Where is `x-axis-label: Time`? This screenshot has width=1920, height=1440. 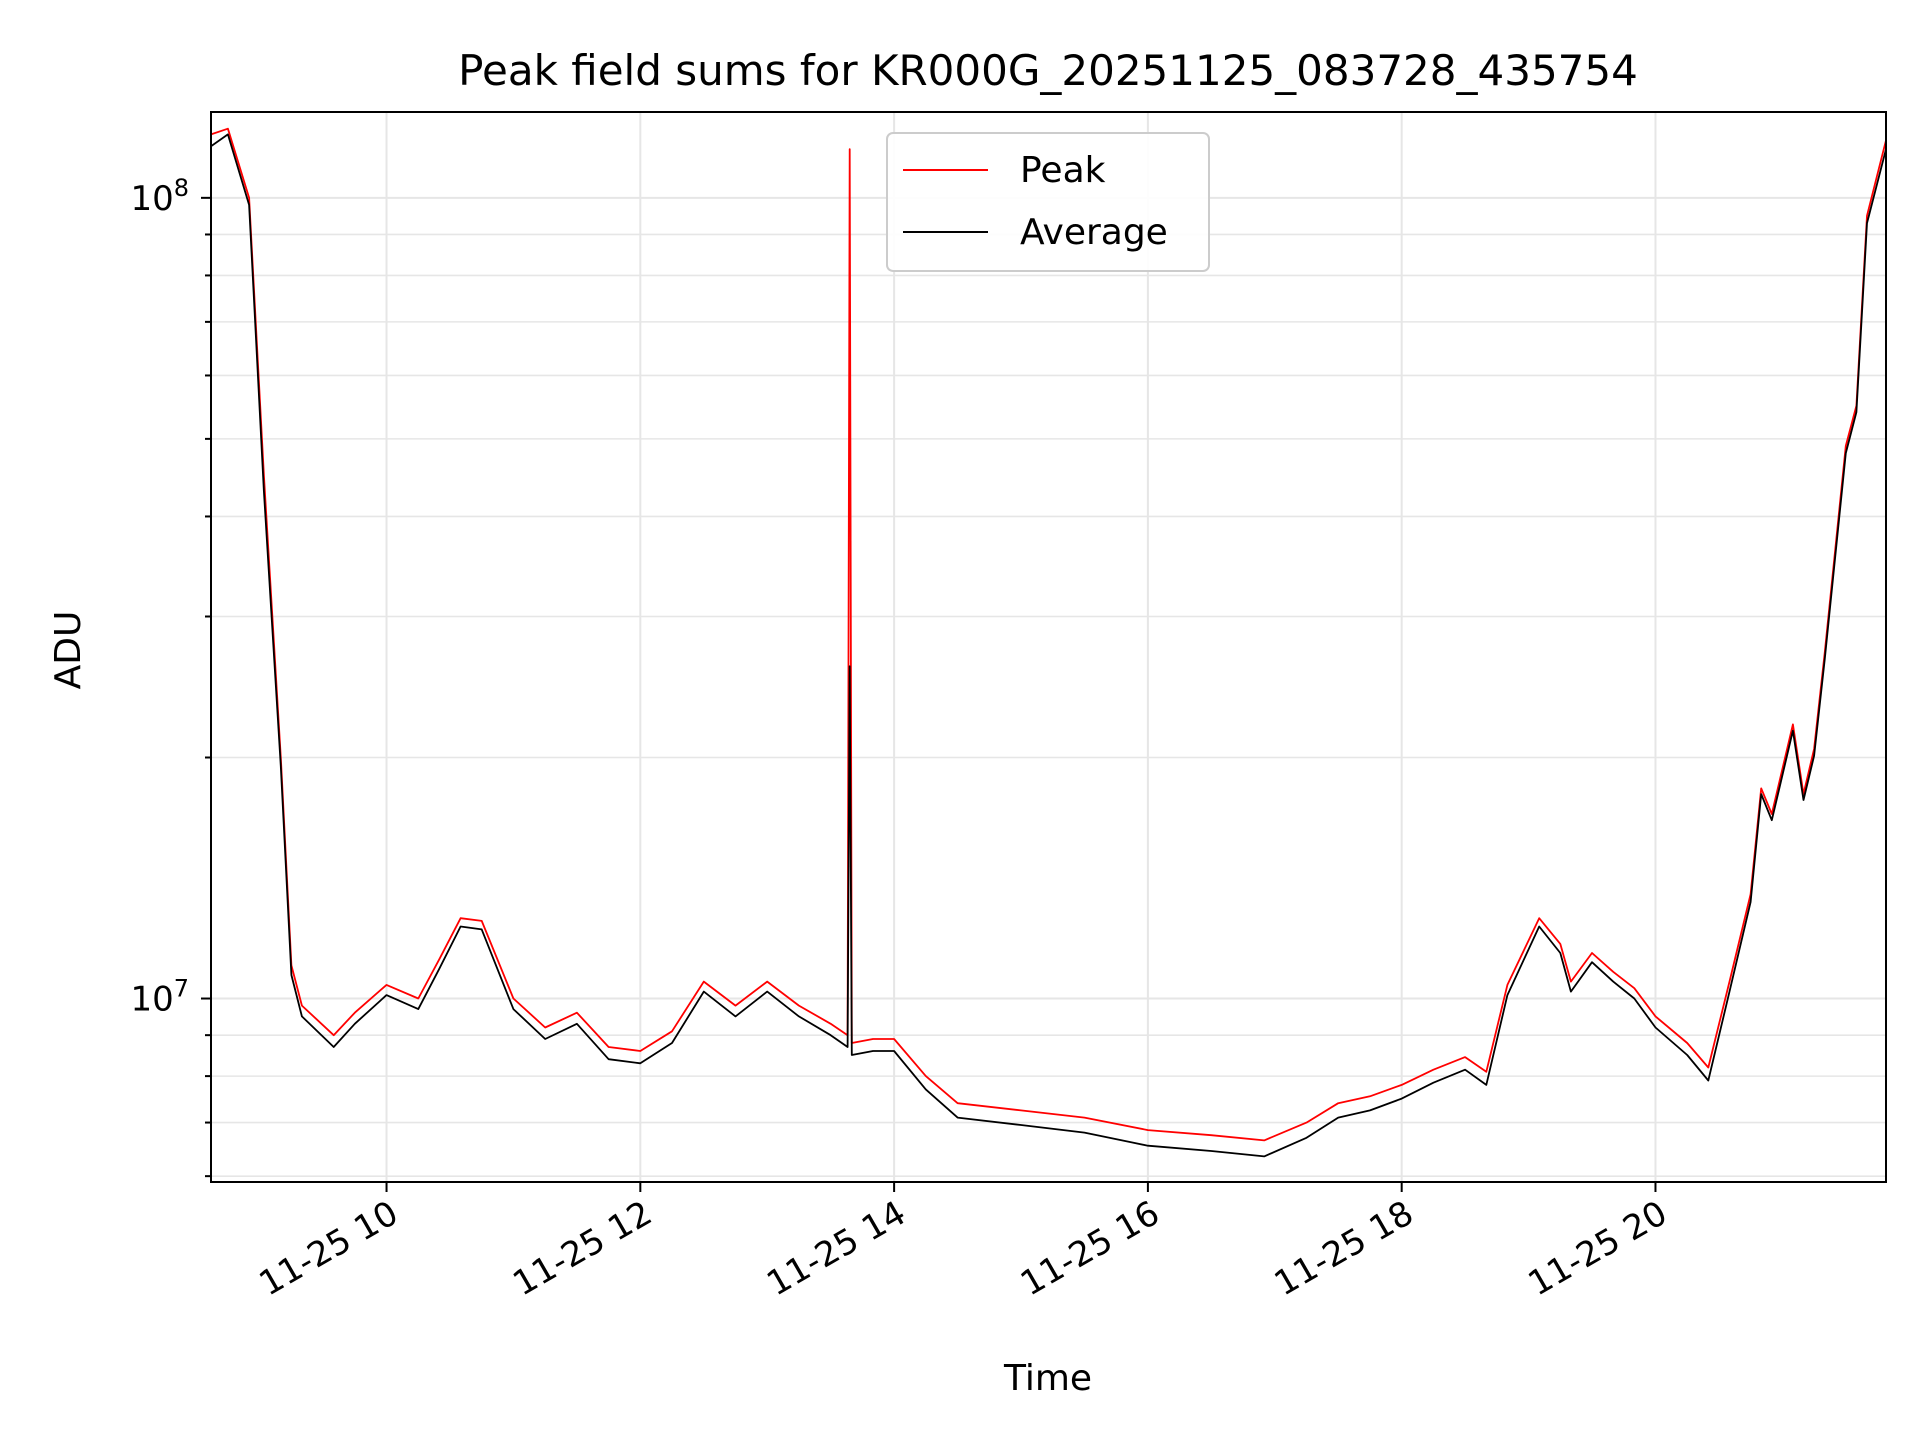
x-axis-label: Time is located at coordinates (1047, 1378).